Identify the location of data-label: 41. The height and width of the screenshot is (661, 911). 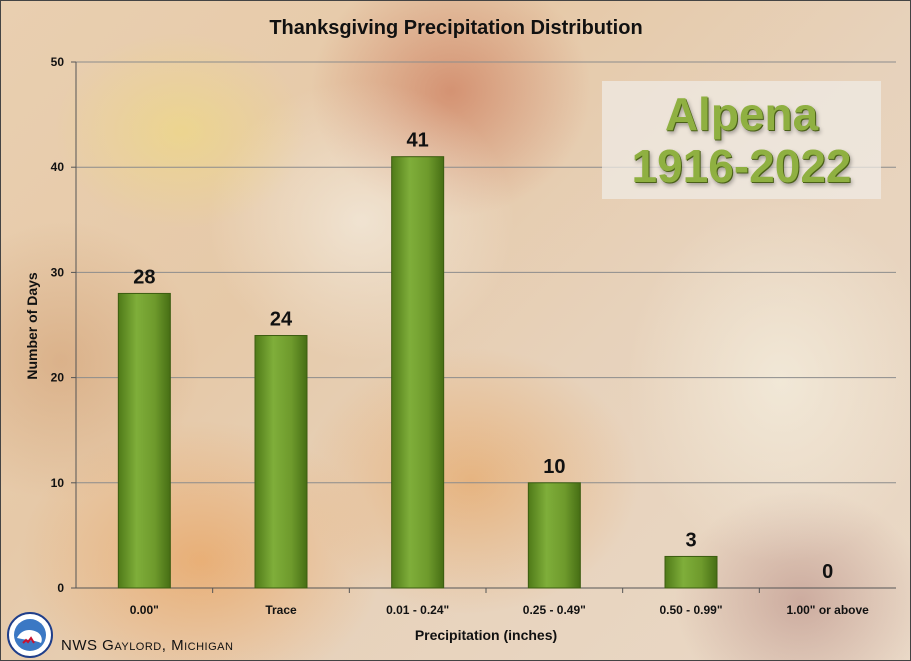
(418, 141).